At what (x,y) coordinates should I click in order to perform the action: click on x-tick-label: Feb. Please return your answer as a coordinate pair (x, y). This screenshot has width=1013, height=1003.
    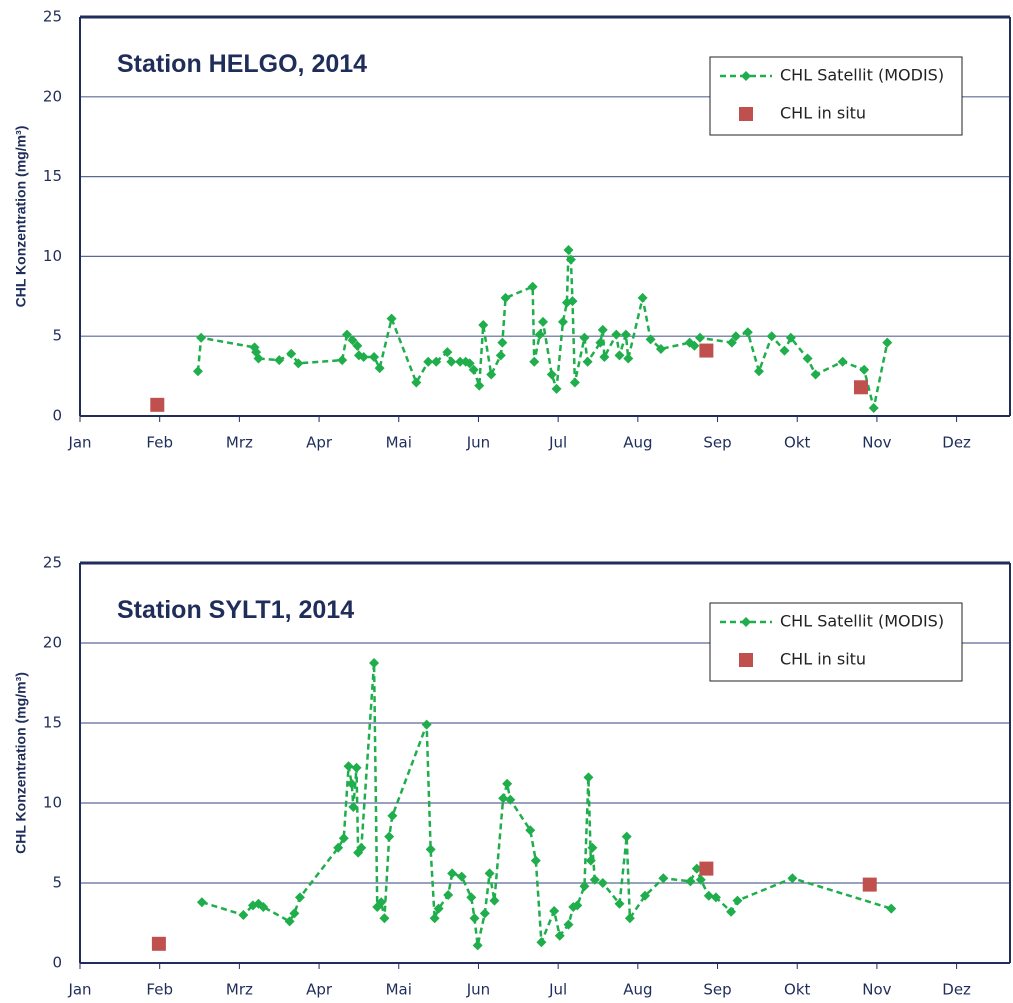
    Looking at the image, I should click on (159, 443).